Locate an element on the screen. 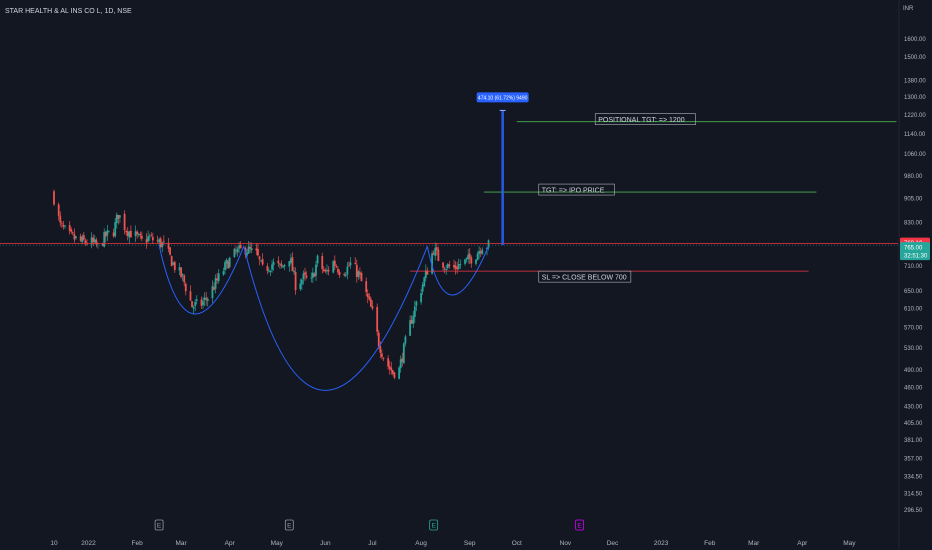 This screenshot has height=550, width=932. time-axis-tick: Mar is located at coordinates (181, 543).